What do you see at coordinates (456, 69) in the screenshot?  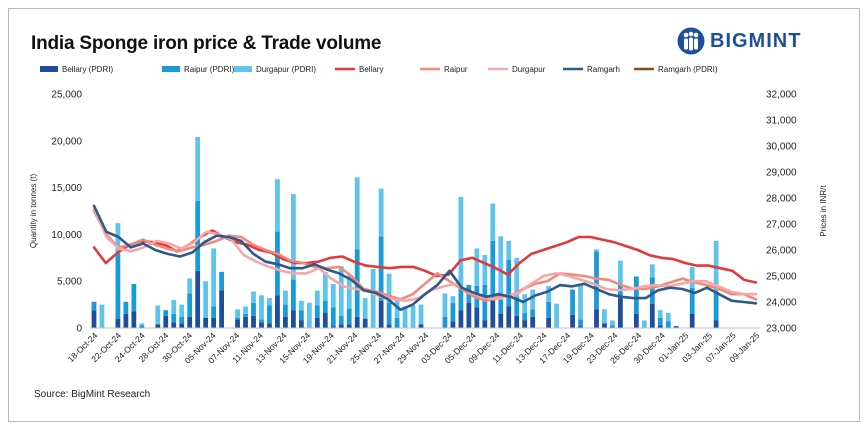 I see `legend-label: Raipur` at bounding box center [456, 69].